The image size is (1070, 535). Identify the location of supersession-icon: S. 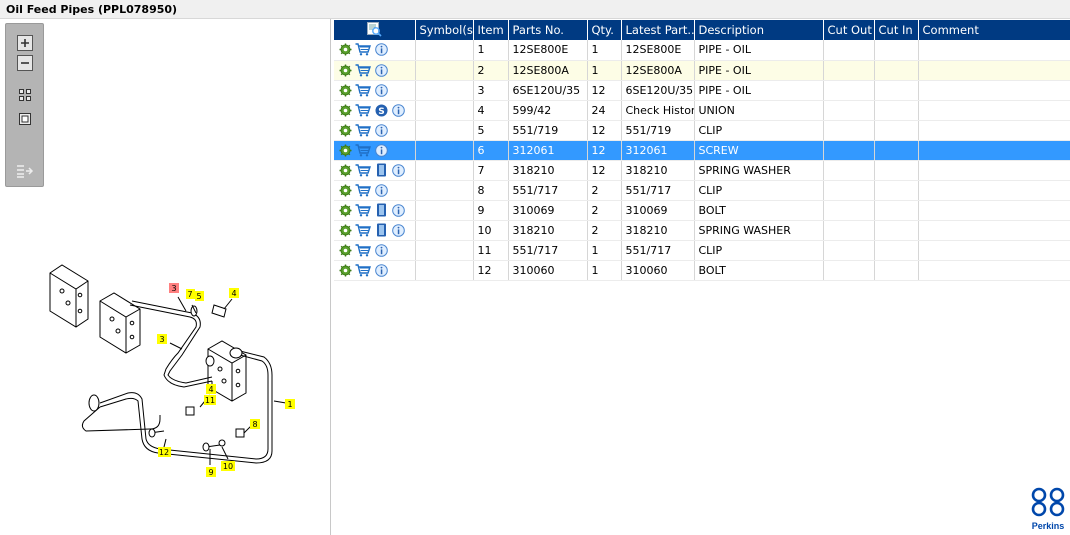
(381, 110).